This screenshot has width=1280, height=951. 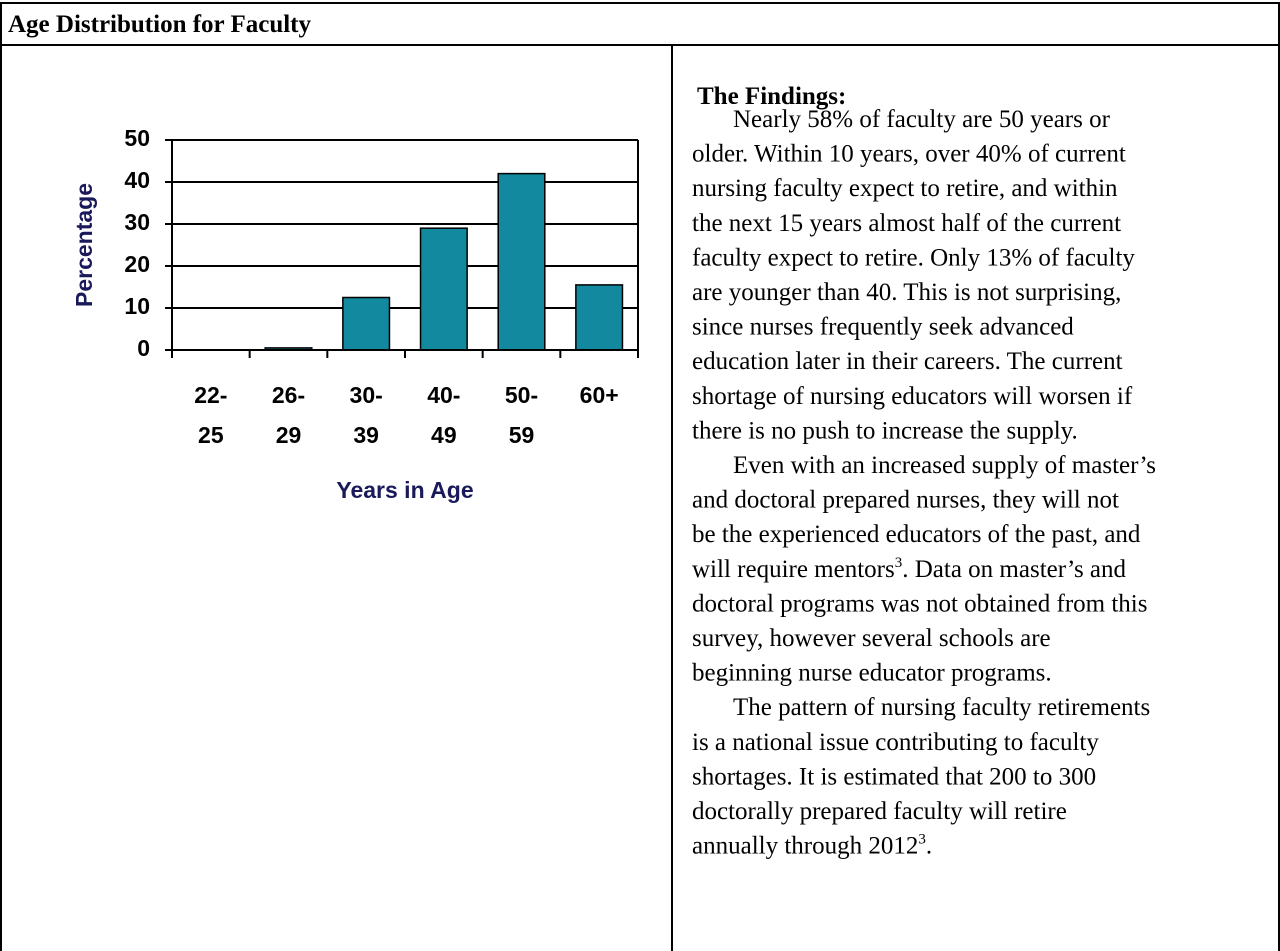 I want to click on y-tick-label: 50, so click(x=137, y=138).